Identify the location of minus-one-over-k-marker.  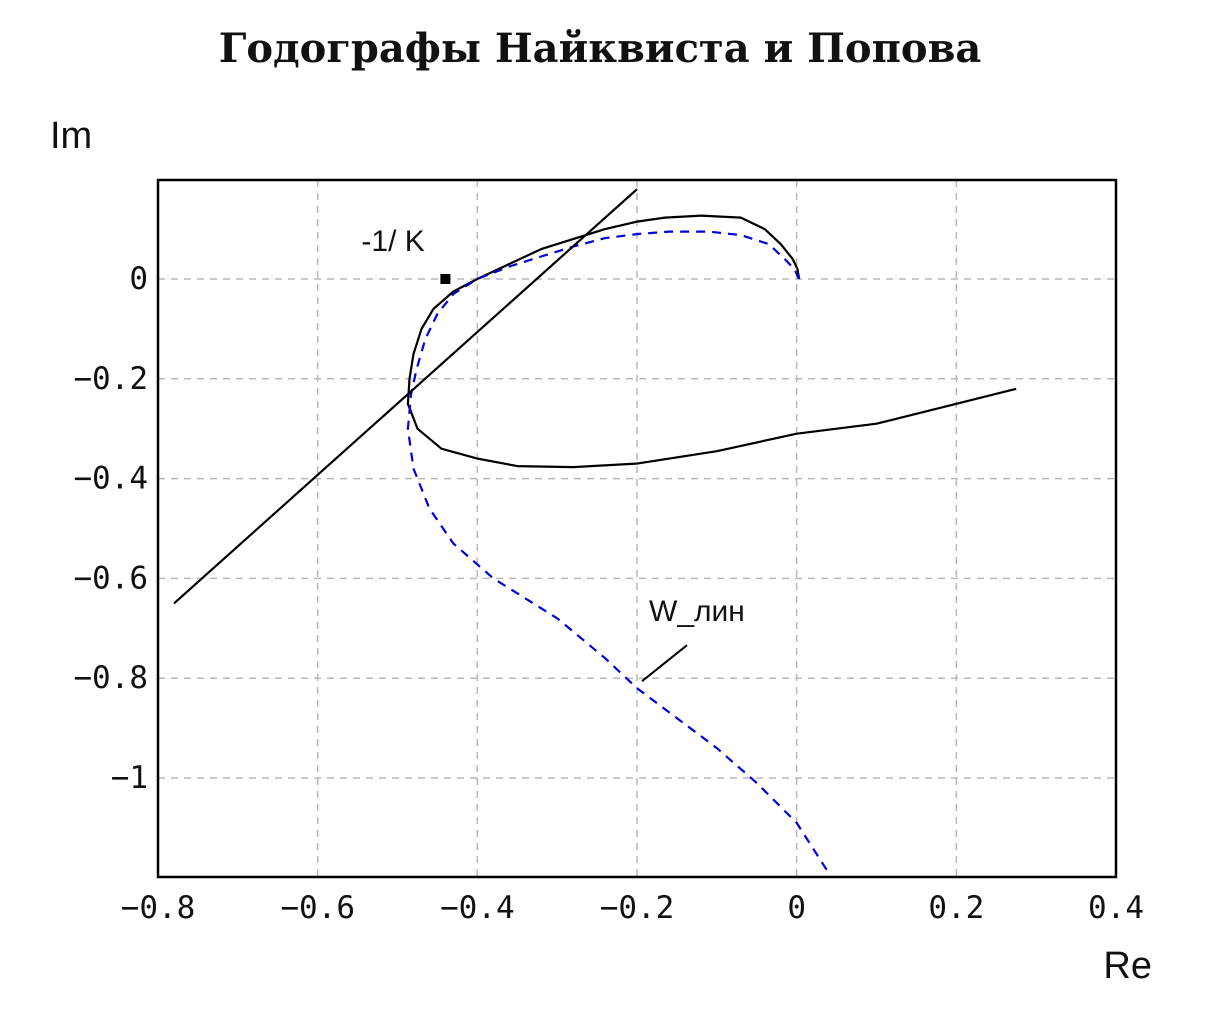
(445, 279).